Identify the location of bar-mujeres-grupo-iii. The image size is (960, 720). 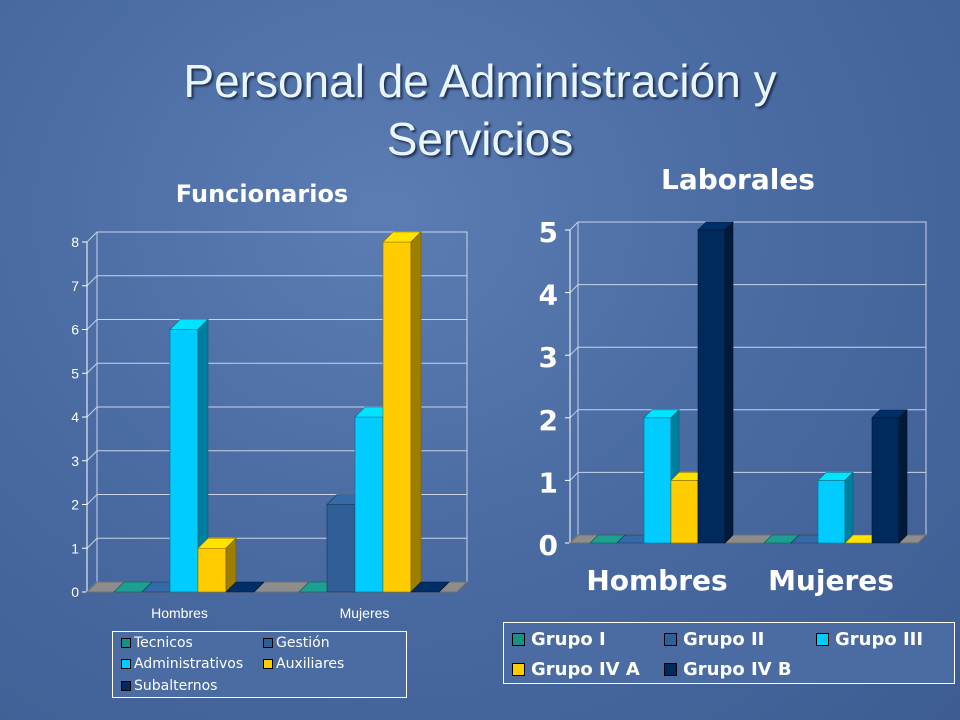
(835, 507).